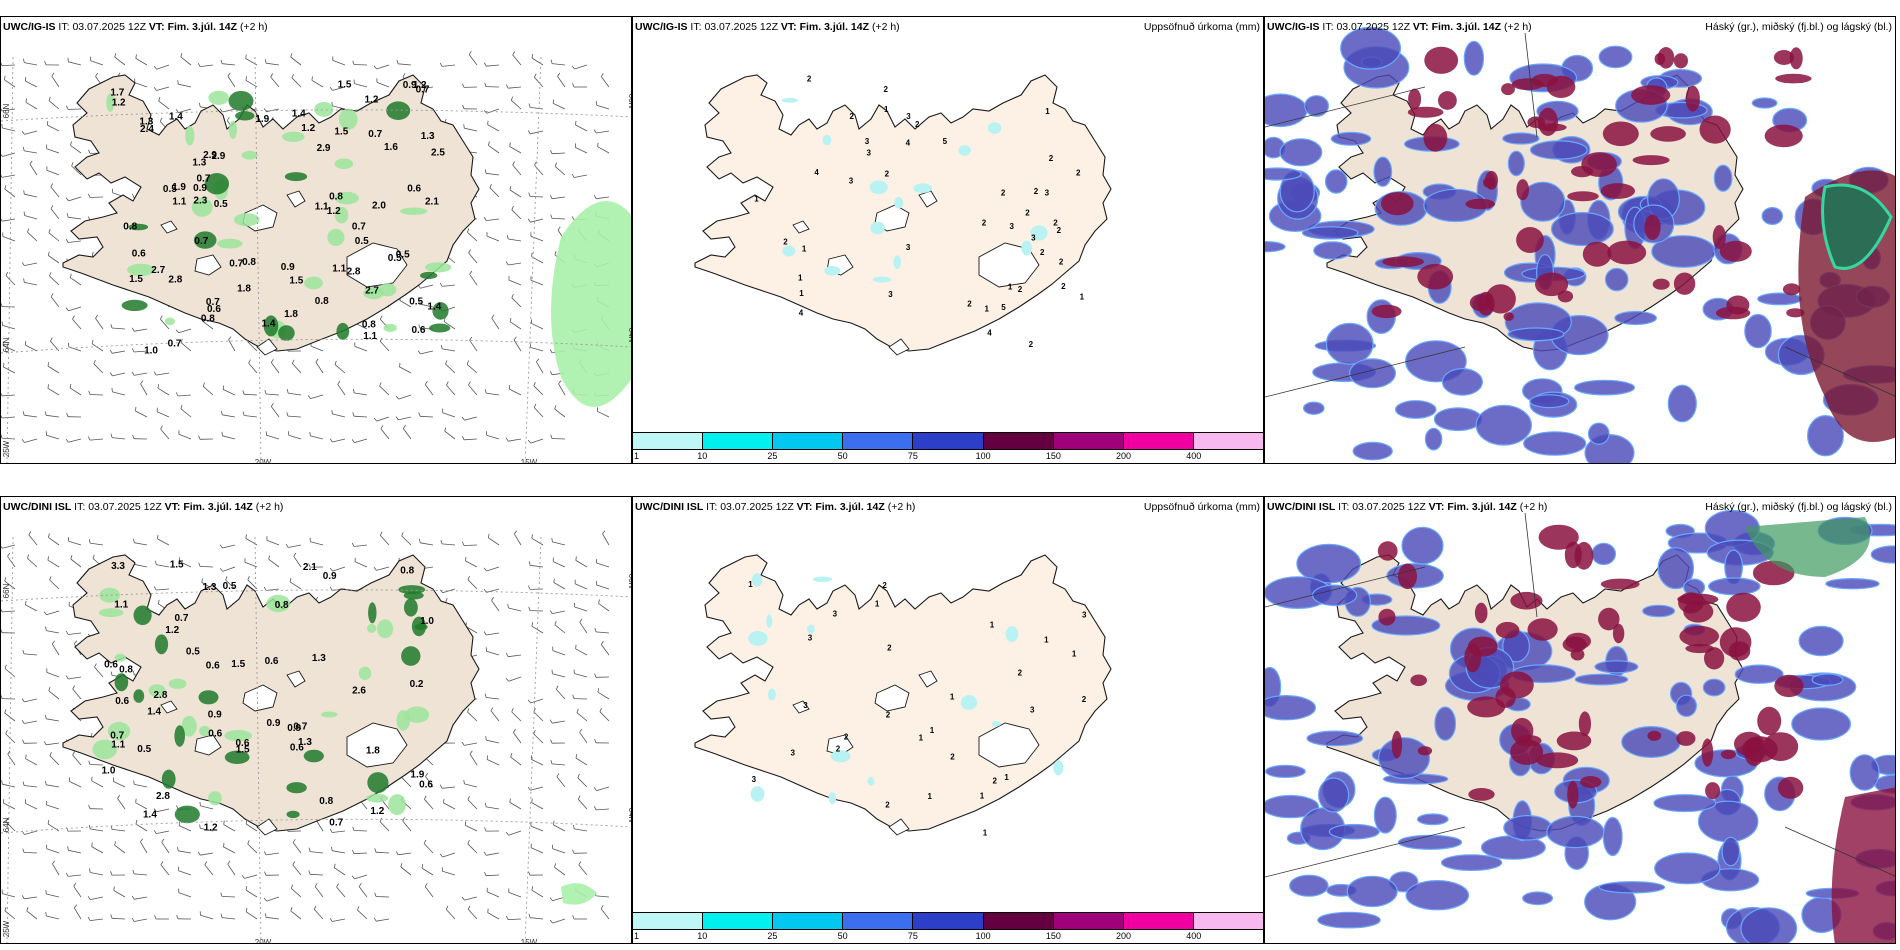  Describe the element at coordinates (163, 796) in the screenshot. I see `precip-value: 2.8` at that location.